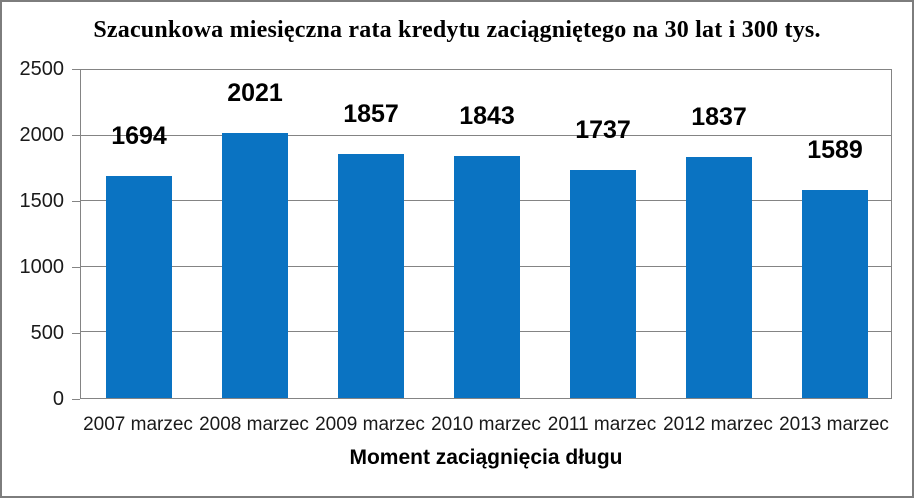 Image resolution: width=914 pixels, height=498 pixels. Describe the element at coordinates (835, 149) in the screenshot. I see `bar-value-label: 1589` at that location.